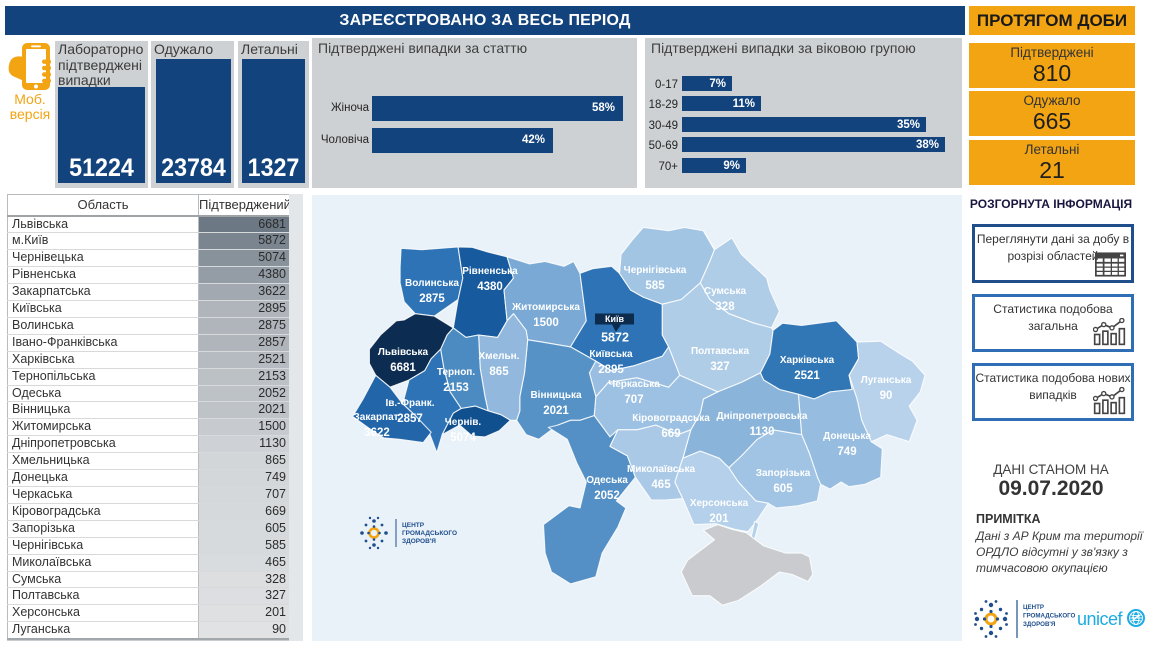 The height and width of the screenshot is (648, 1153). Describe the element at coordinates (719, 367) in the screenshot. I see `svg-text: 327` at that location.